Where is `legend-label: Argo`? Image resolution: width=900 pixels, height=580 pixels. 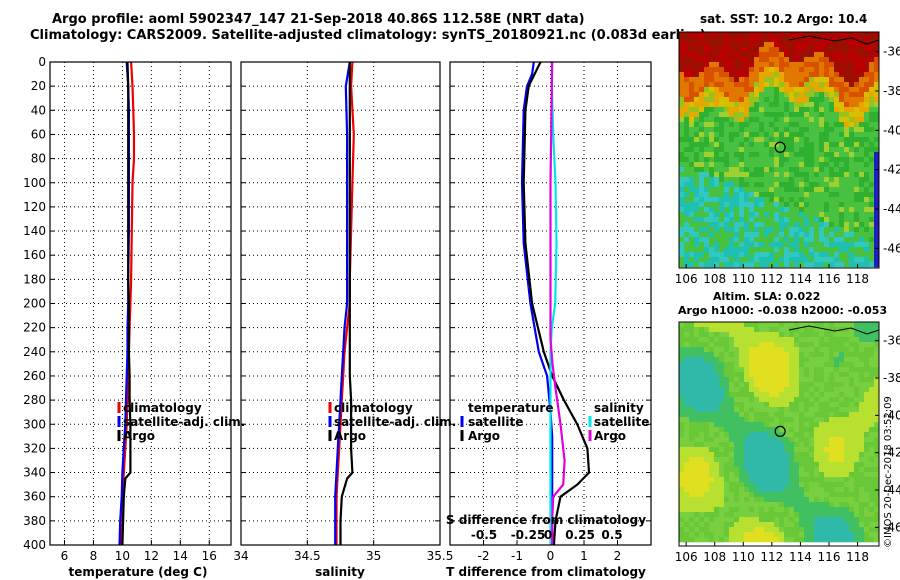
legend-label: Argo is located at coordinates (484, 436).